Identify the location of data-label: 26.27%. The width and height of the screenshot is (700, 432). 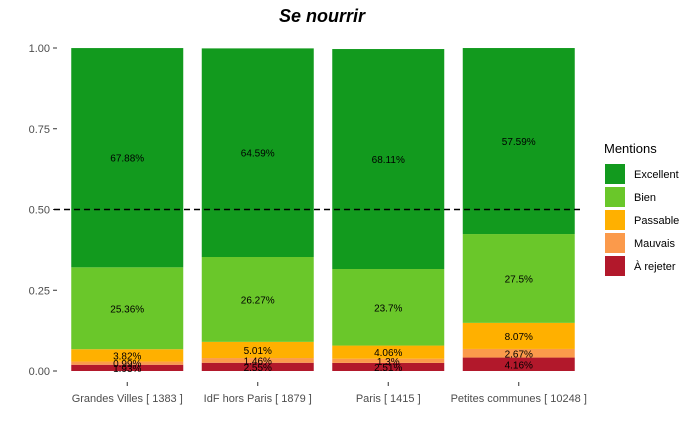
(258, 300).